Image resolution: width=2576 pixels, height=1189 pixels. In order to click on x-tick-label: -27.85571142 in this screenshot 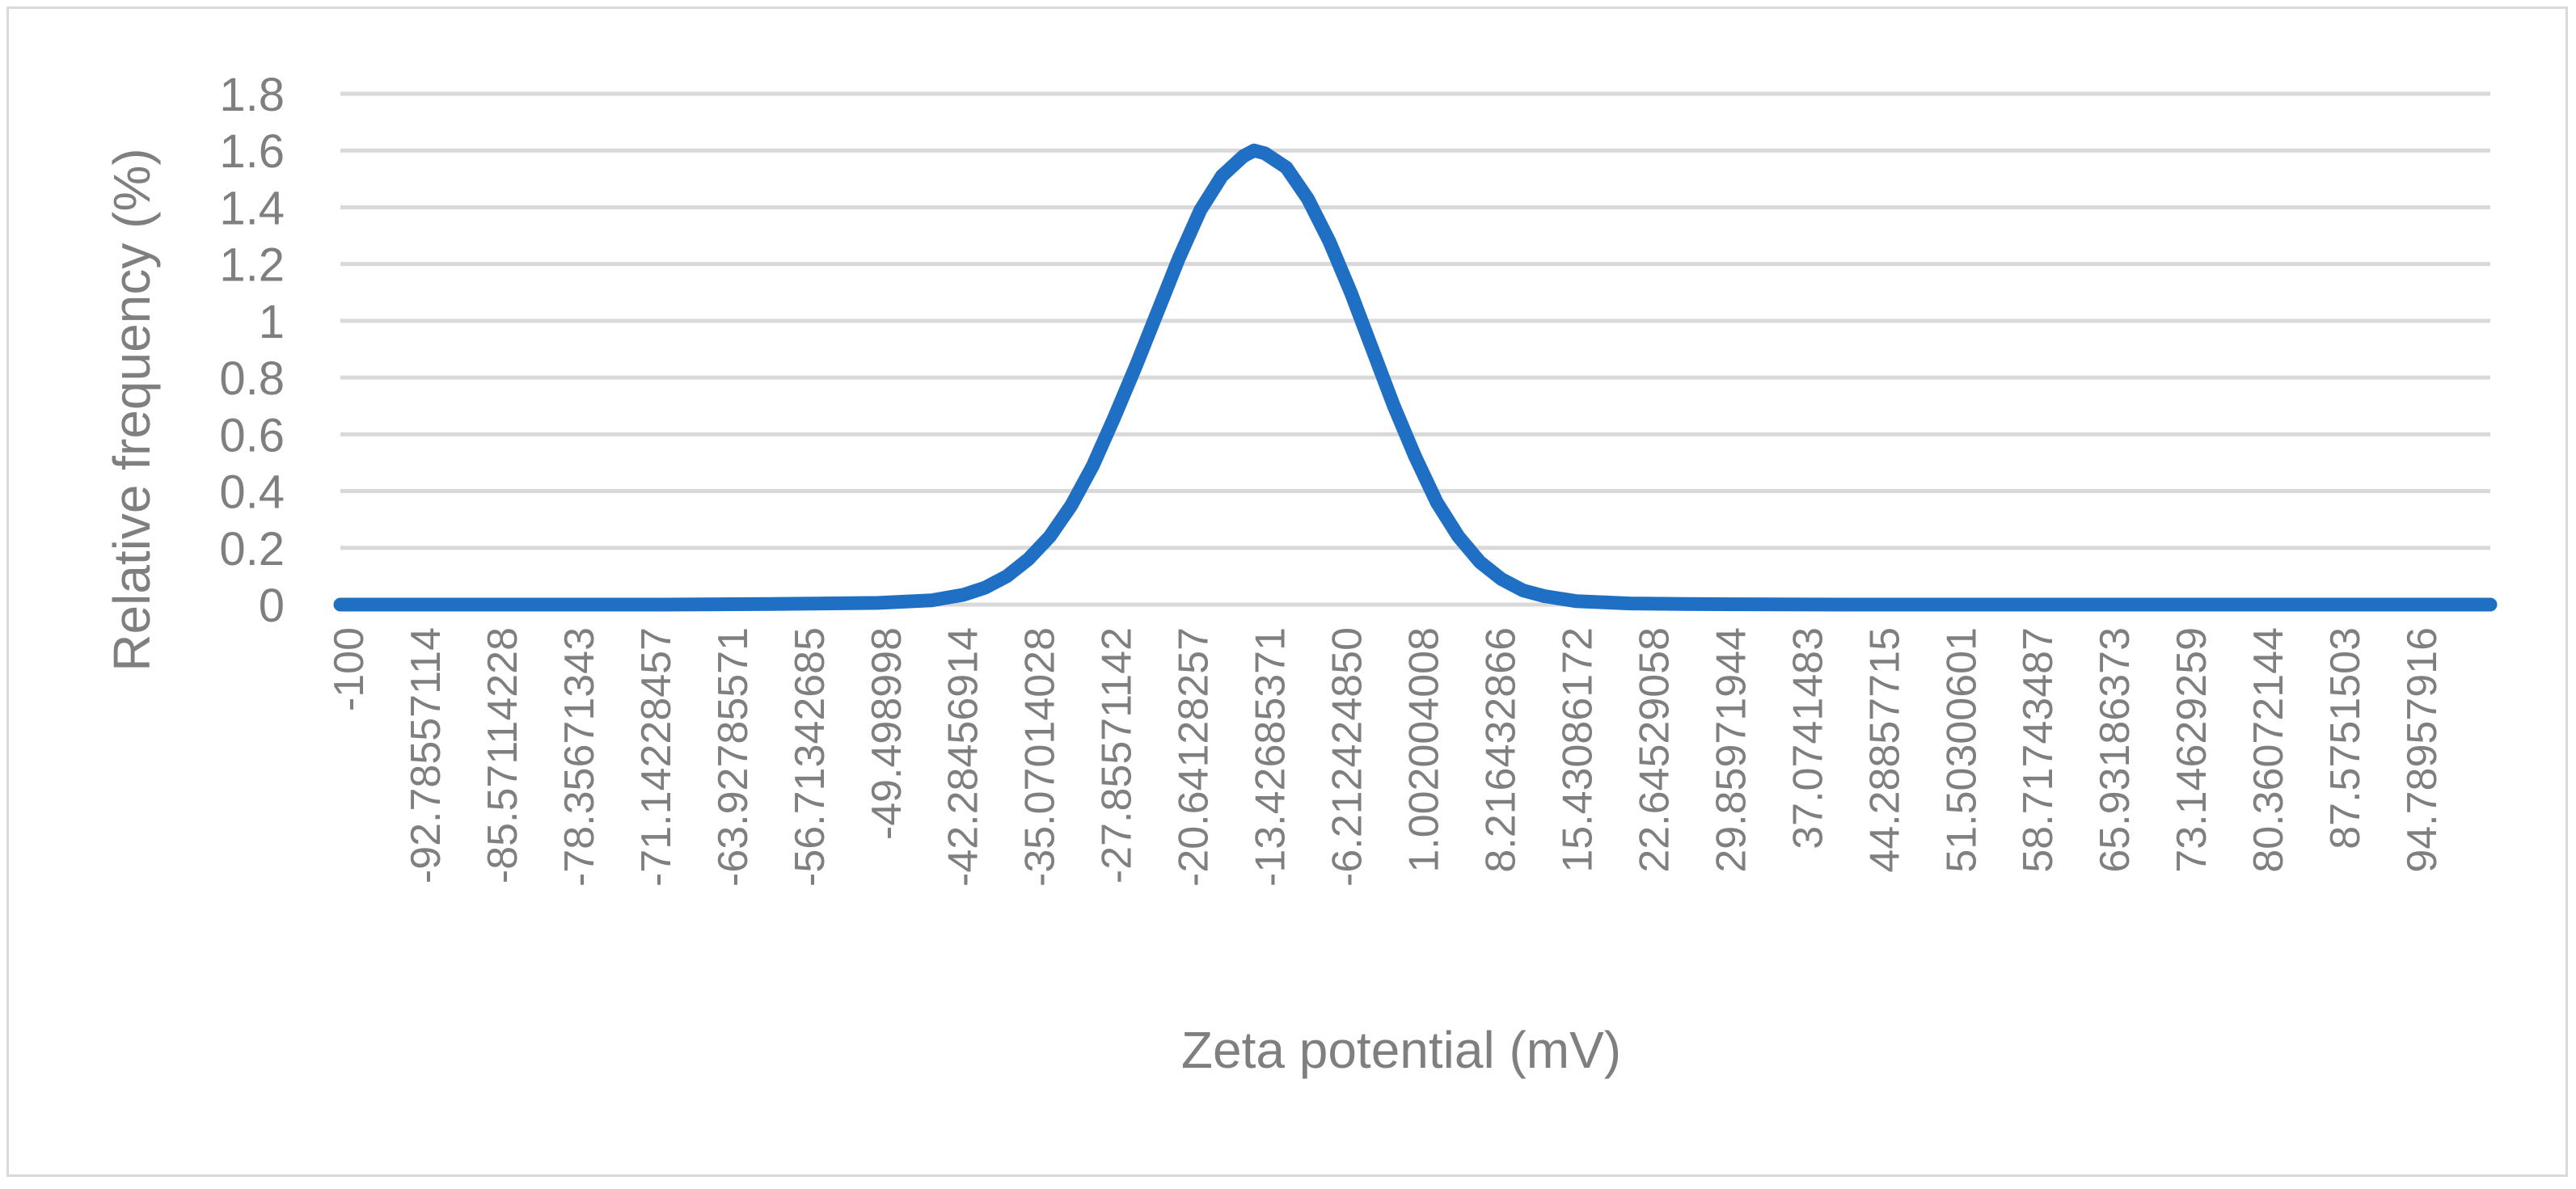, I will do `click(1117, 755)`.